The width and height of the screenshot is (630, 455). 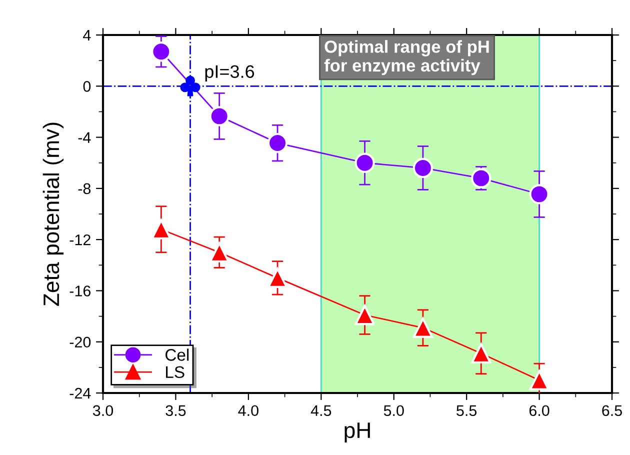 I want to click on y-tick-label: -16, so click(x=80, y=291).